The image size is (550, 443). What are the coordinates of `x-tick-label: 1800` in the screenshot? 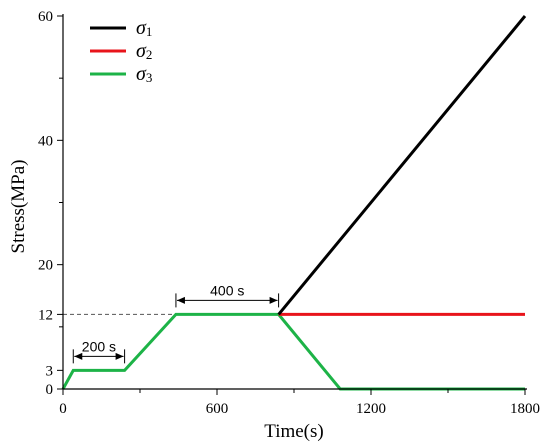 It's located at (525, 409).